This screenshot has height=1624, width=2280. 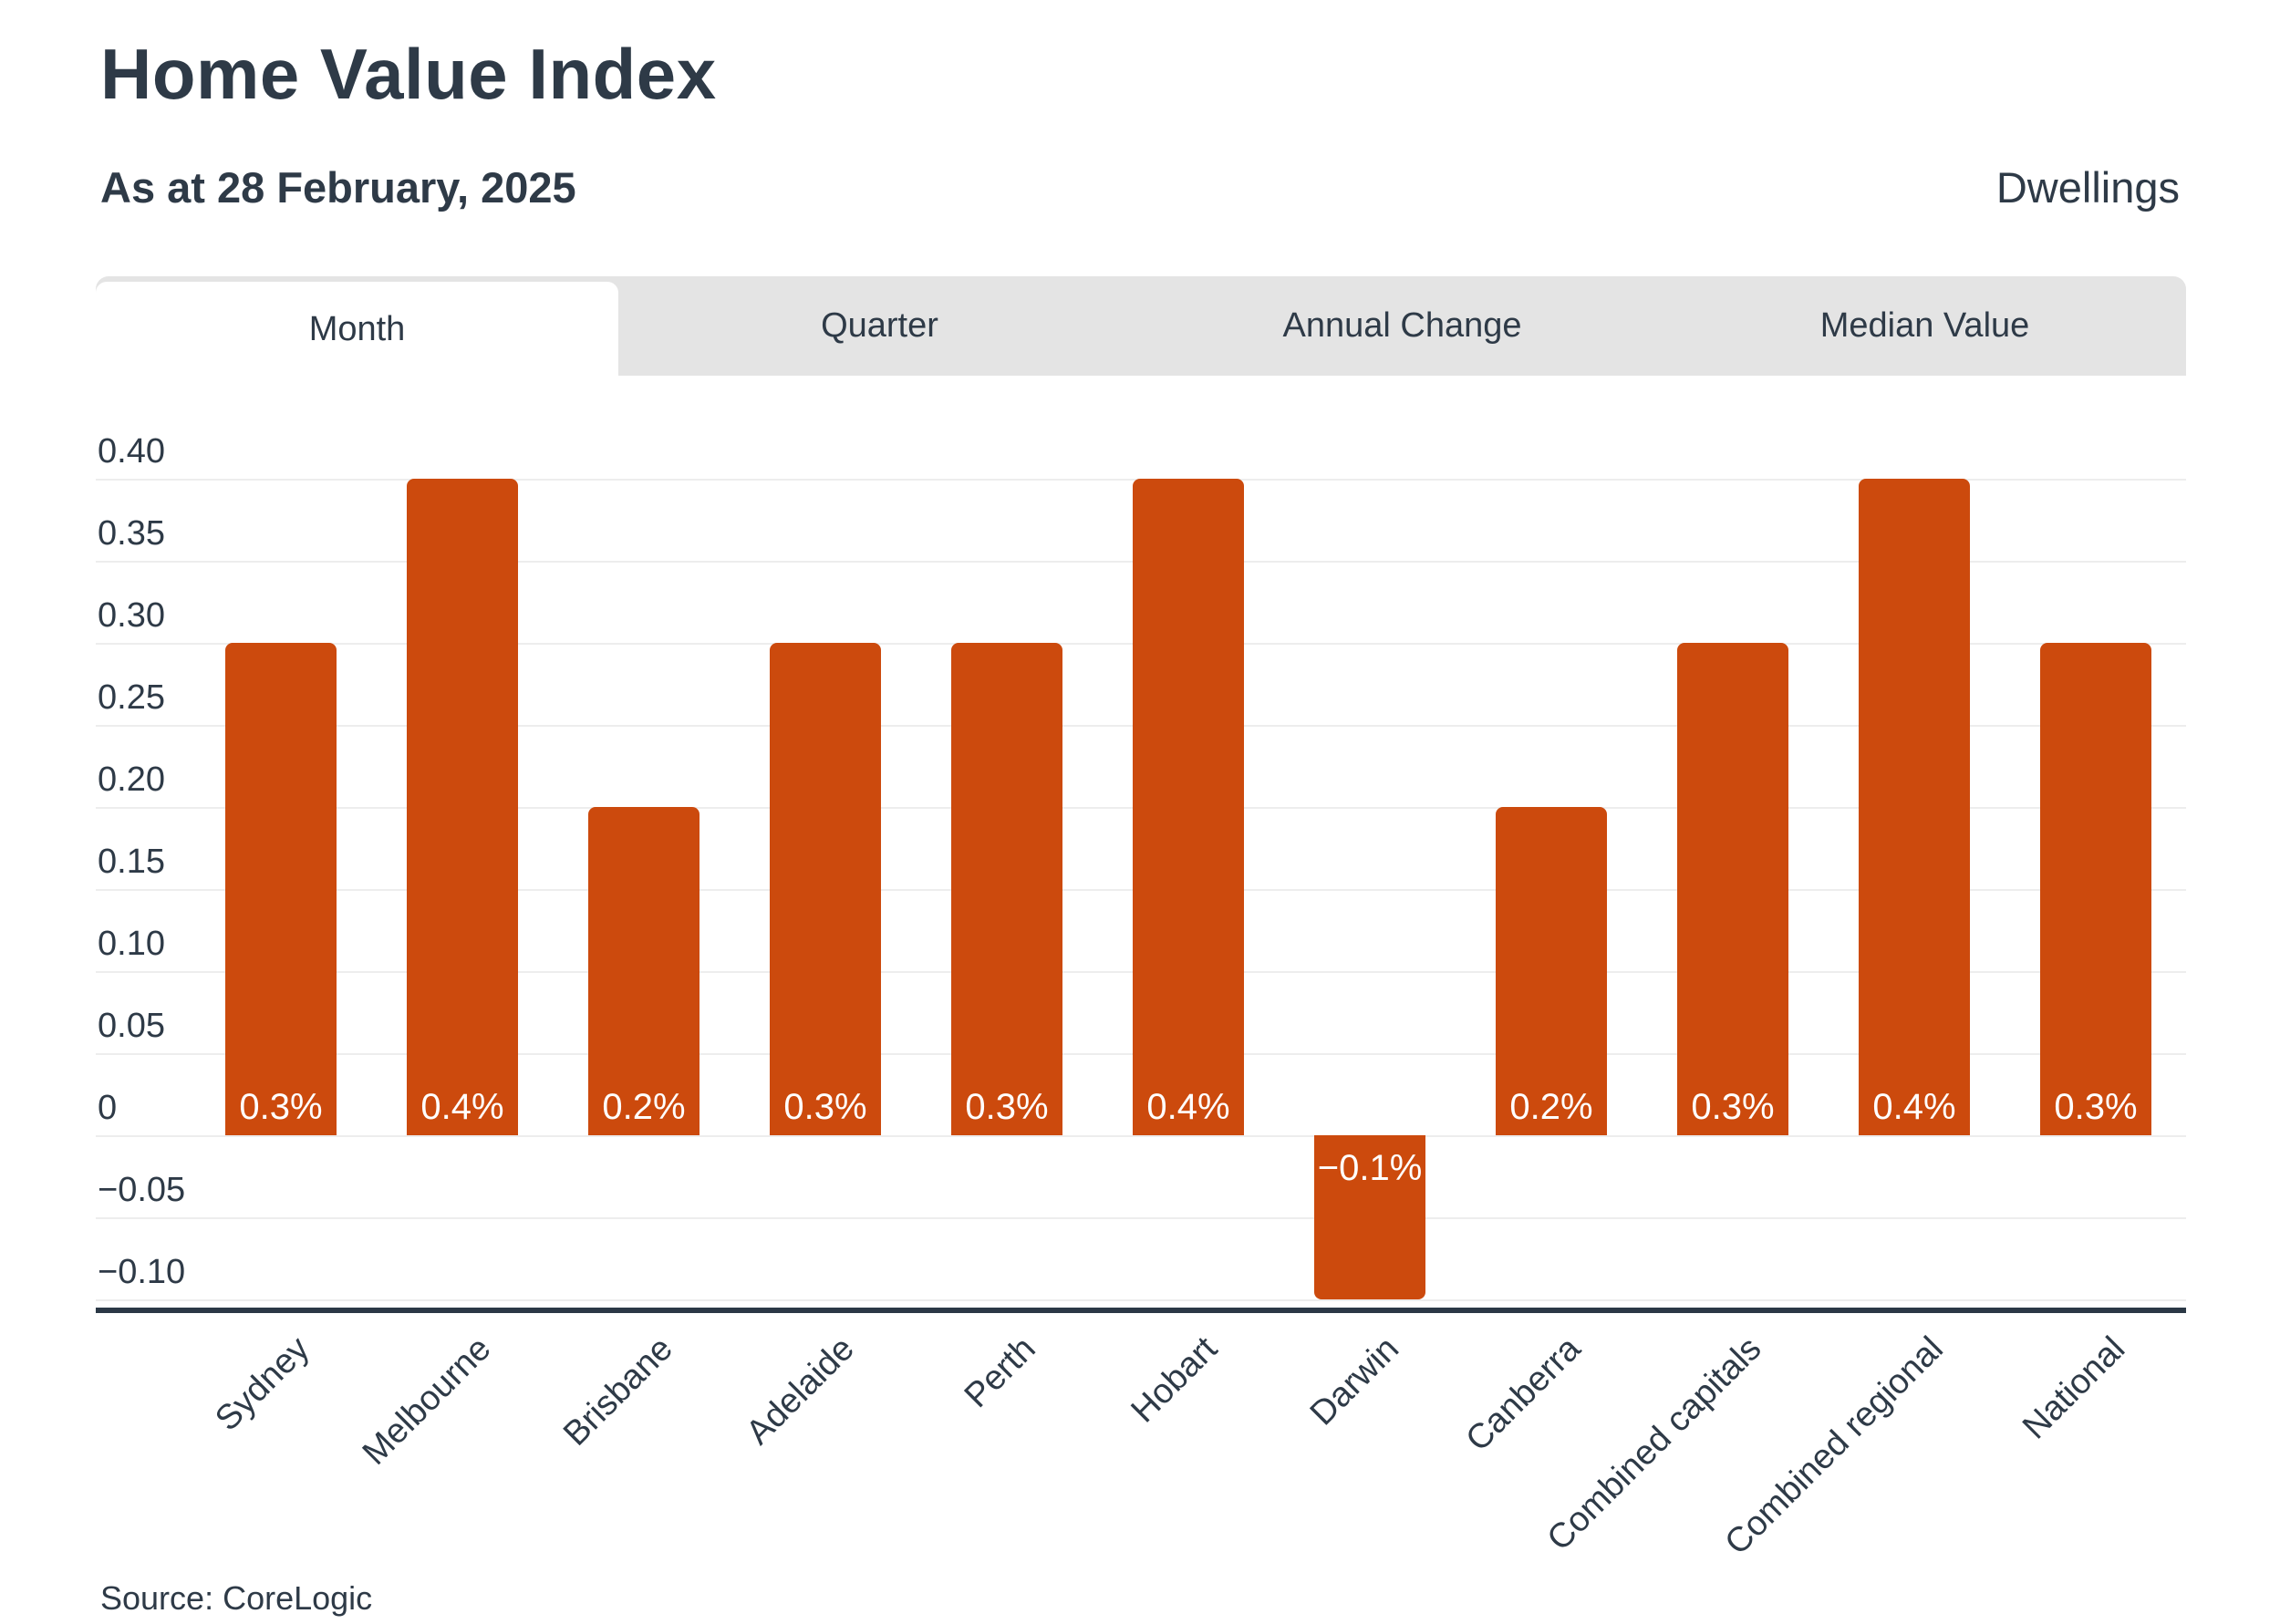 I want to click on x-axis-label-sydney: Sydney, so click(x=263, y=1384).